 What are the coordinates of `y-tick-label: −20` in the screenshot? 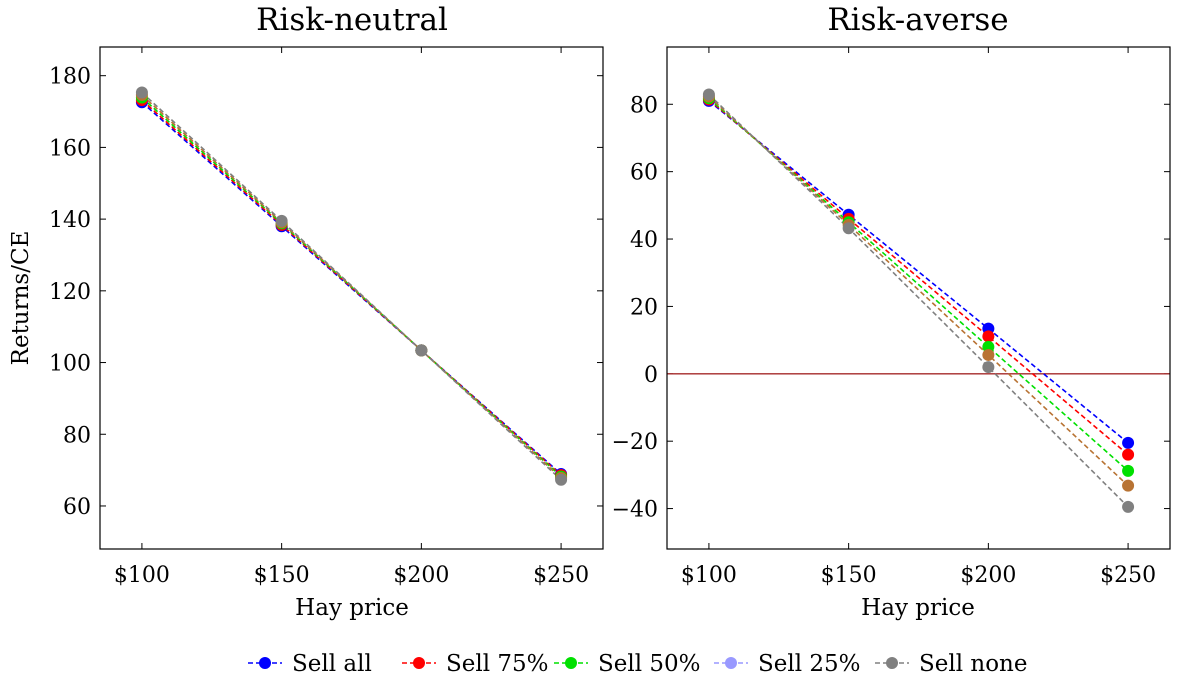 It's located at (635, 442).